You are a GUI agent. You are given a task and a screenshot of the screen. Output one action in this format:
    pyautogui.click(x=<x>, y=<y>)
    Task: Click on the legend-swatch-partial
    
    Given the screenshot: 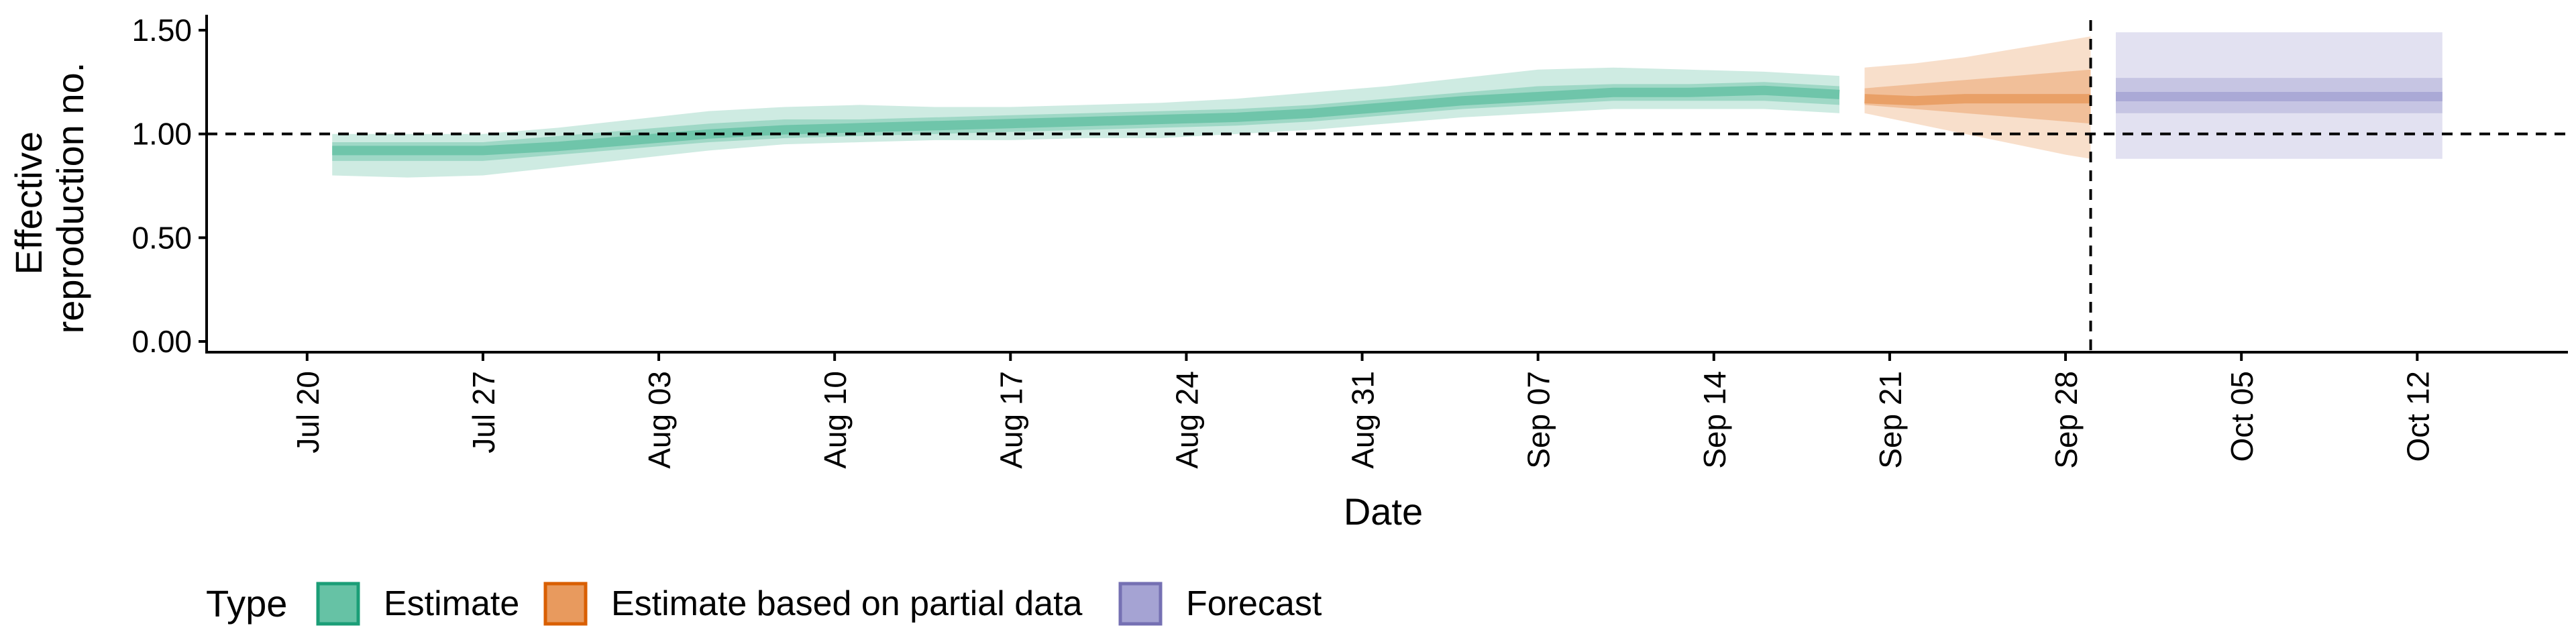 What is the action you would take?
    pyautogui.click(x=565, y=604)
    